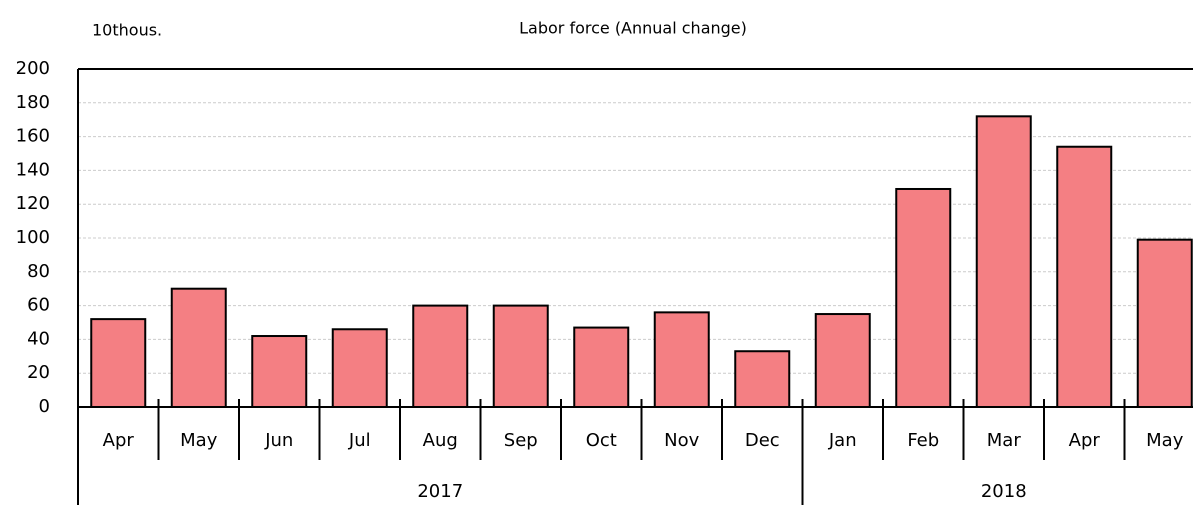 The image size is (1193, 505). I want to click on y-tick-label: 20, so click(38, 372).